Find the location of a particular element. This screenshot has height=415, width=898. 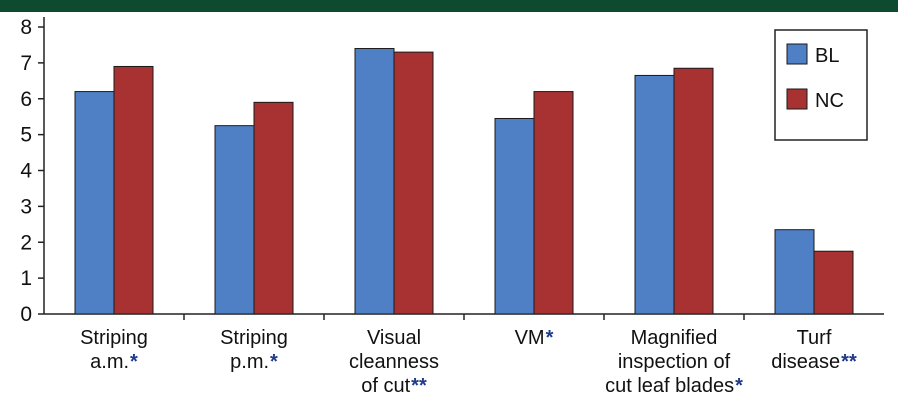

x-category-label: cleanness is located at coordinates (394, 362).